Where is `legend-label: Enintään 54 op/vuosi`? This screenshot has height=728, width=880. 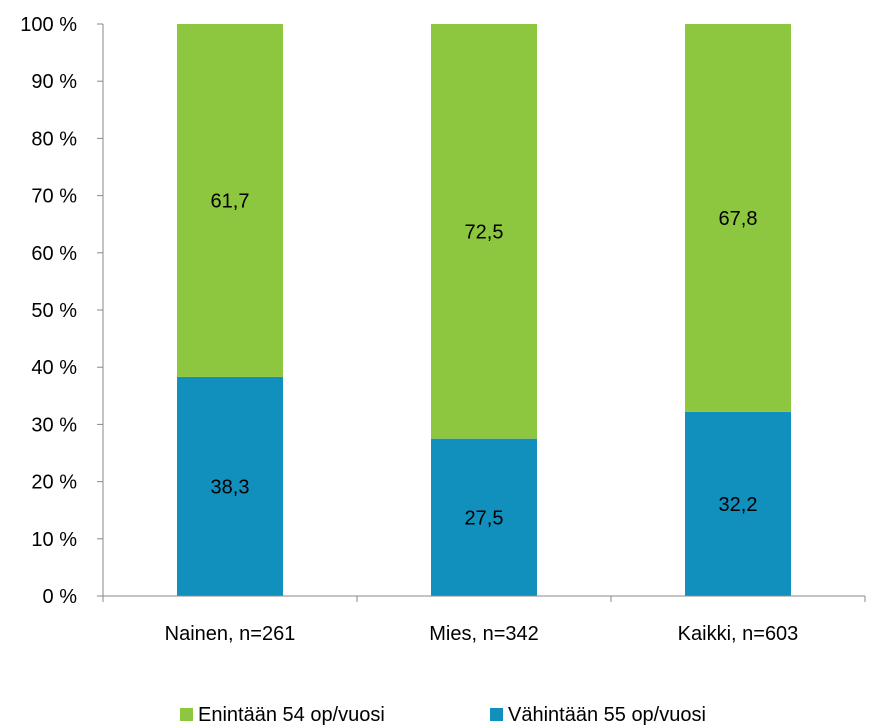
legend-label: Enintään 54 op/vuosi is located at coordinates (291, 715).